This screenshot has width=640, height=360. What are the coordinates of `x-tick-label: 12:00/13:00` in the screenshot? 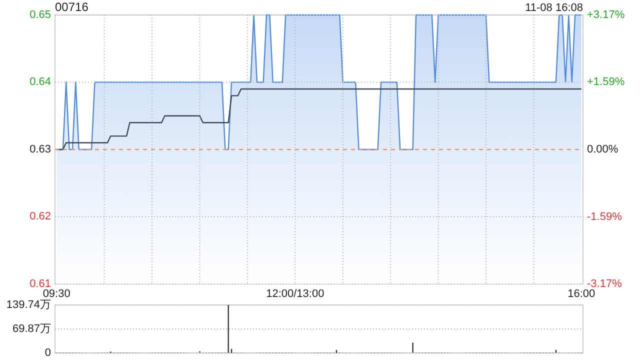 It's located at (295, 294).